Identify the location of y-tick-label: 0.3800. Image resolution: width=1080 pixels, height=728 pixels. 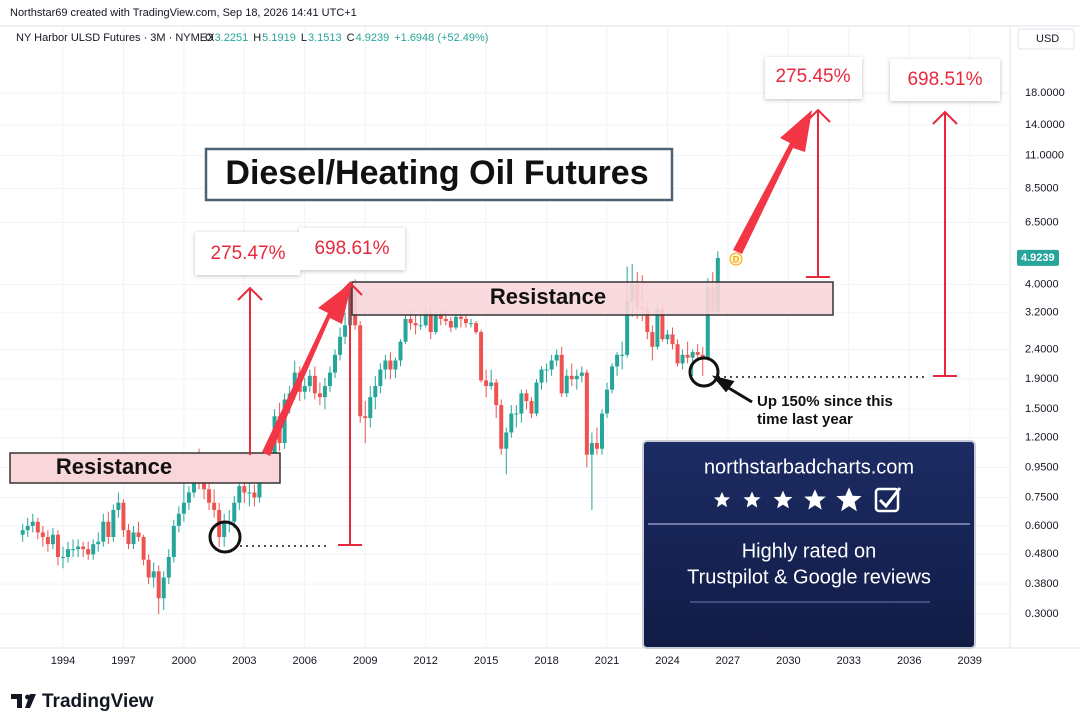
(1042, 584).